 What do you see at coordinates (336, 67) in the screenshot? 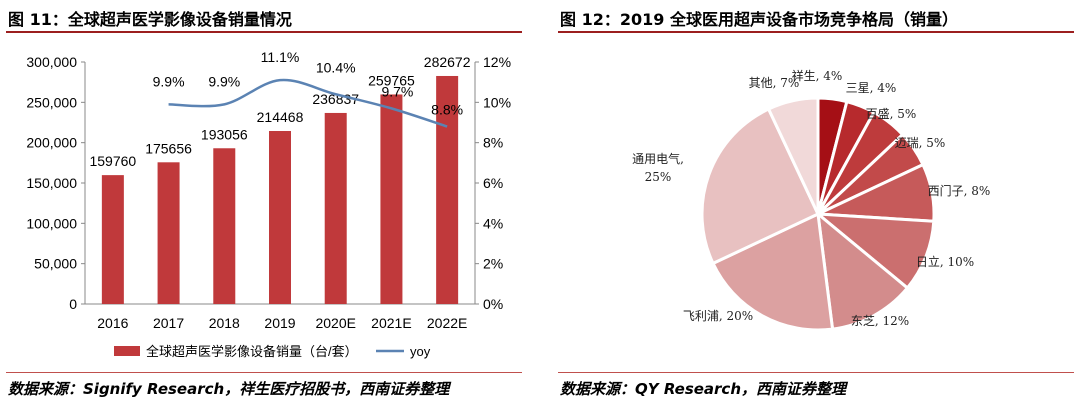
I see `yoy-value-label: 10.4%` at bounding box center [336, 67].